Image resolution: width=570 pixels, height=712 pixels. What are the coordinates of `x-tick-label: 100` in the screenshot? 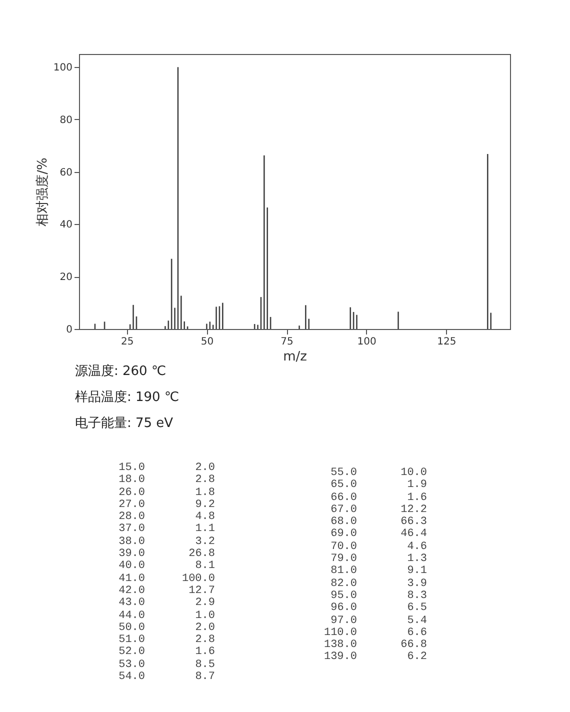 It's located at (366, 342).